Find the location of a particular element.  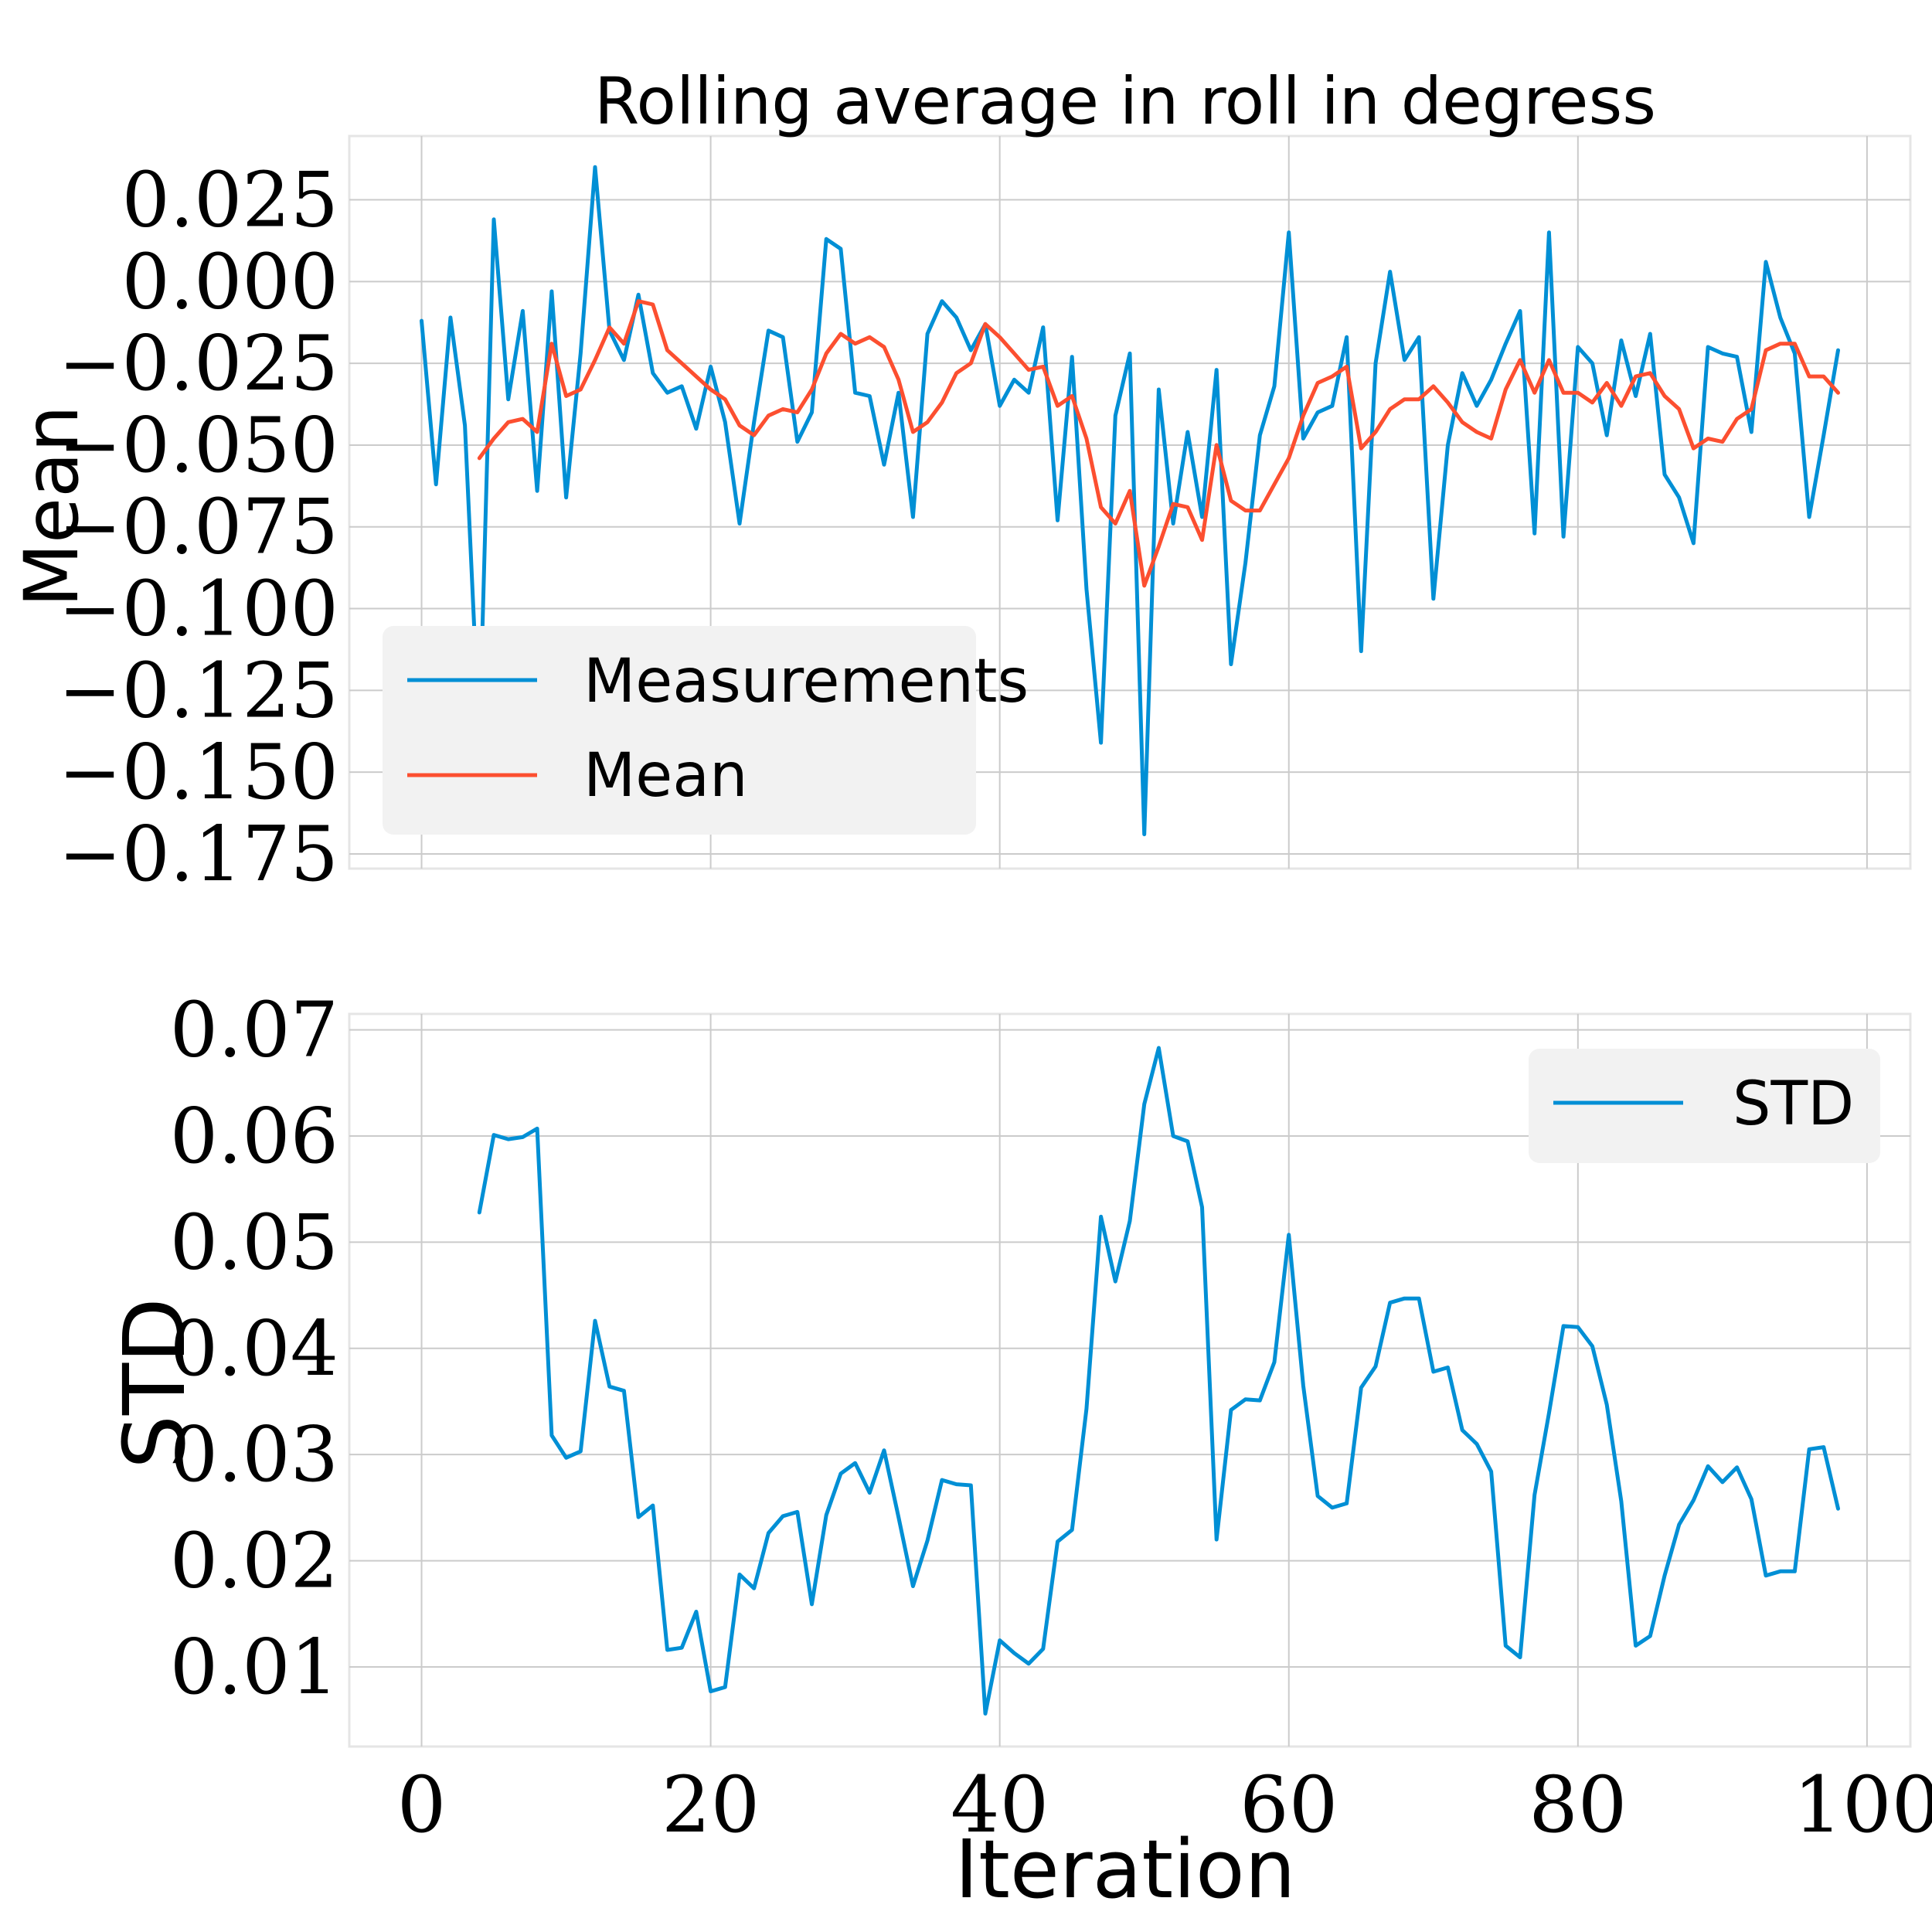

mean-y-tick-label: 0.025 is located at coordinates (230, 201).